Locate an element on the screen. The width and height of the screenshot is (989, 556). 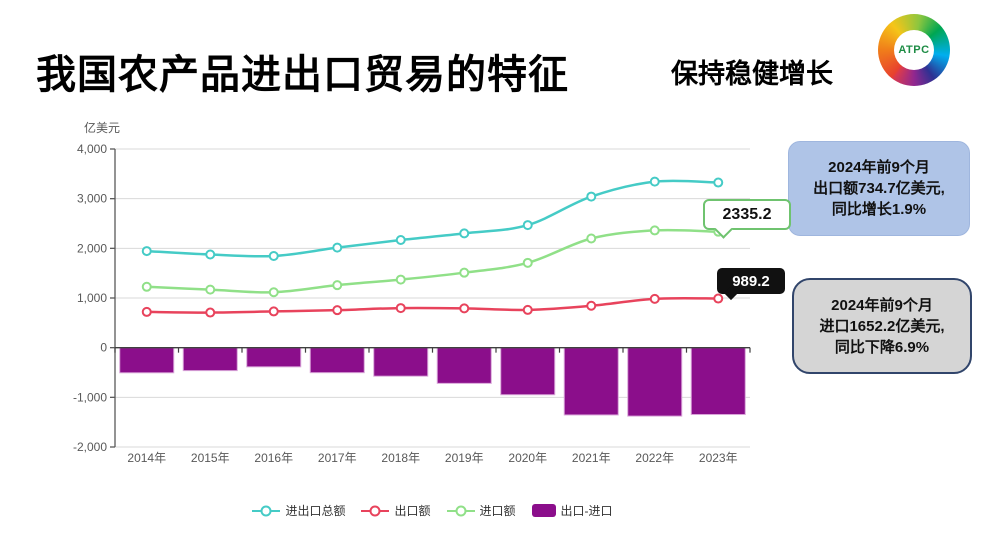
svg-text: 2023年 is located at coordinates (718, 458).